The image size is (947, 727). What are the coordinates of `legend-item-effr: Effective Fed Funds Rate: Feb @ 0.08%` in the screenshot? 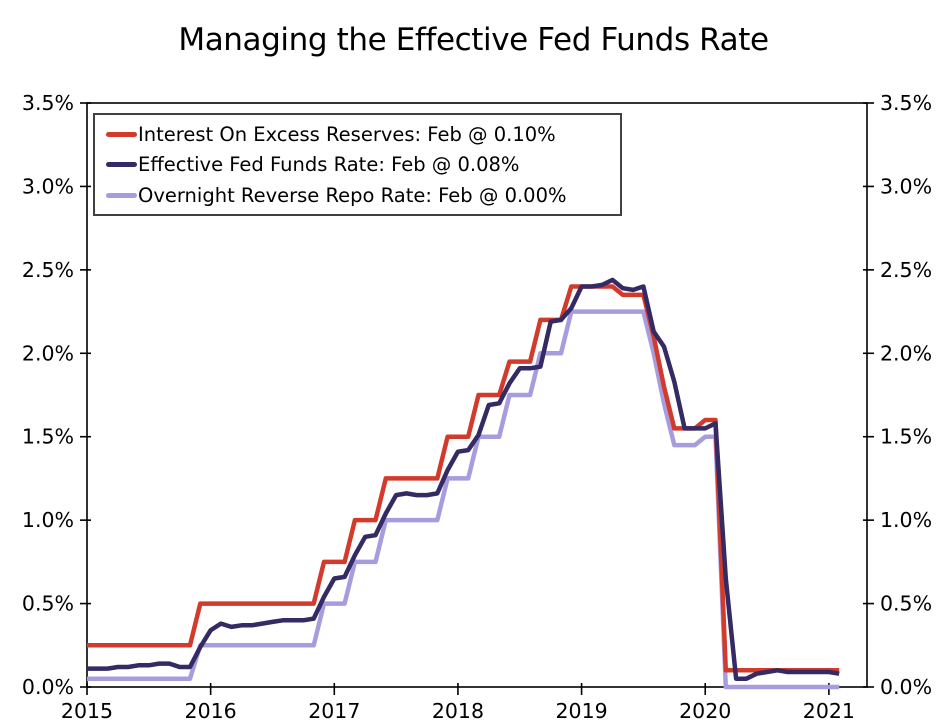 It's located at (363, 164).